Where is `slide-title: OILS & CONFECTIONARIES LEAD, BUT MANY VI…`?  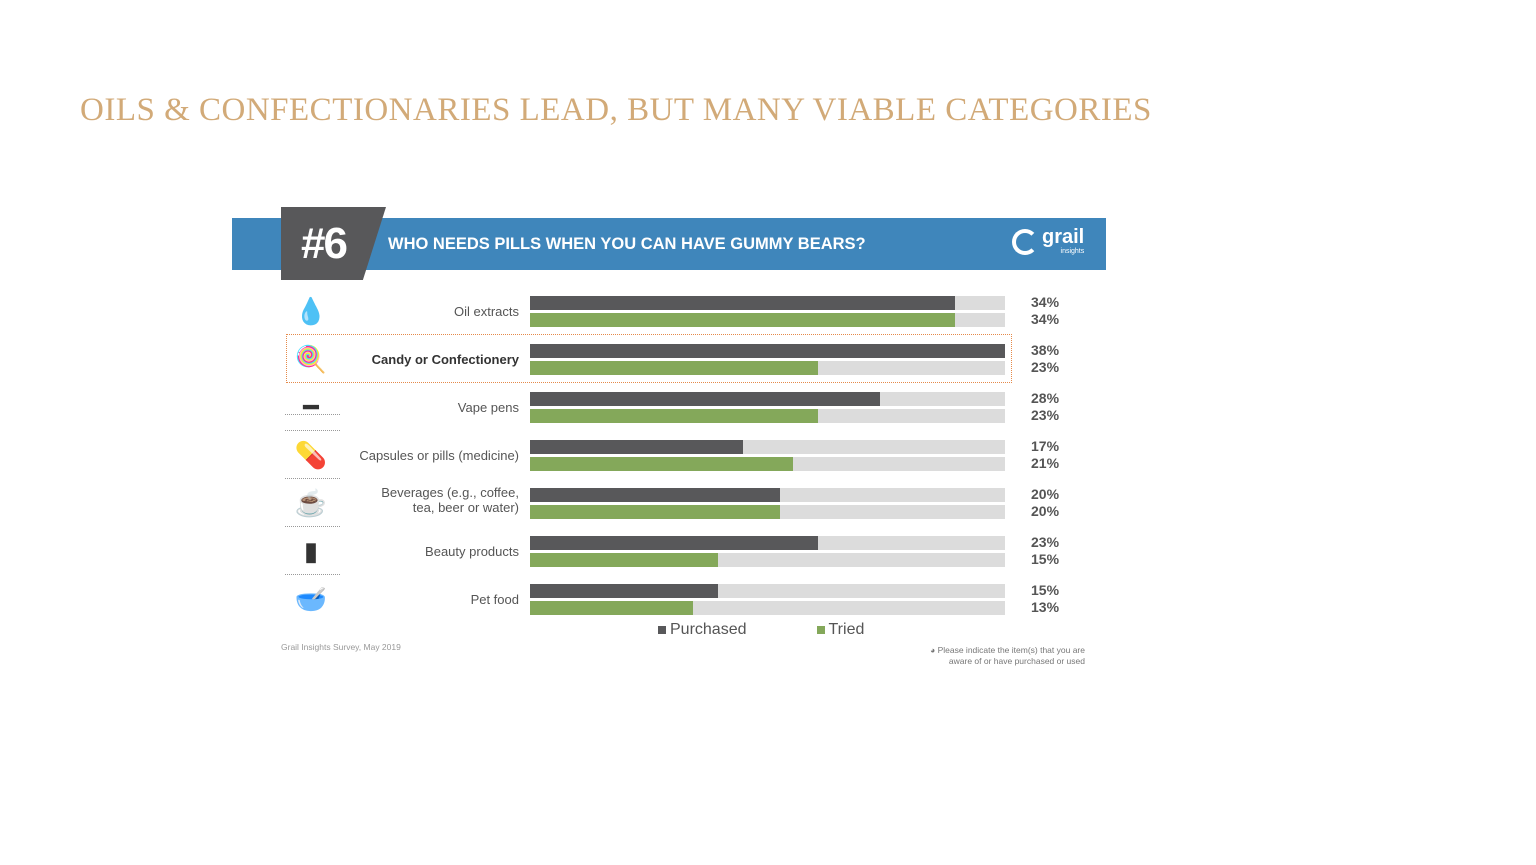 slide-title: OILS & CONFECTIONARIES LEAD, BUT MANY VI… is located at coordinates (616, 110).